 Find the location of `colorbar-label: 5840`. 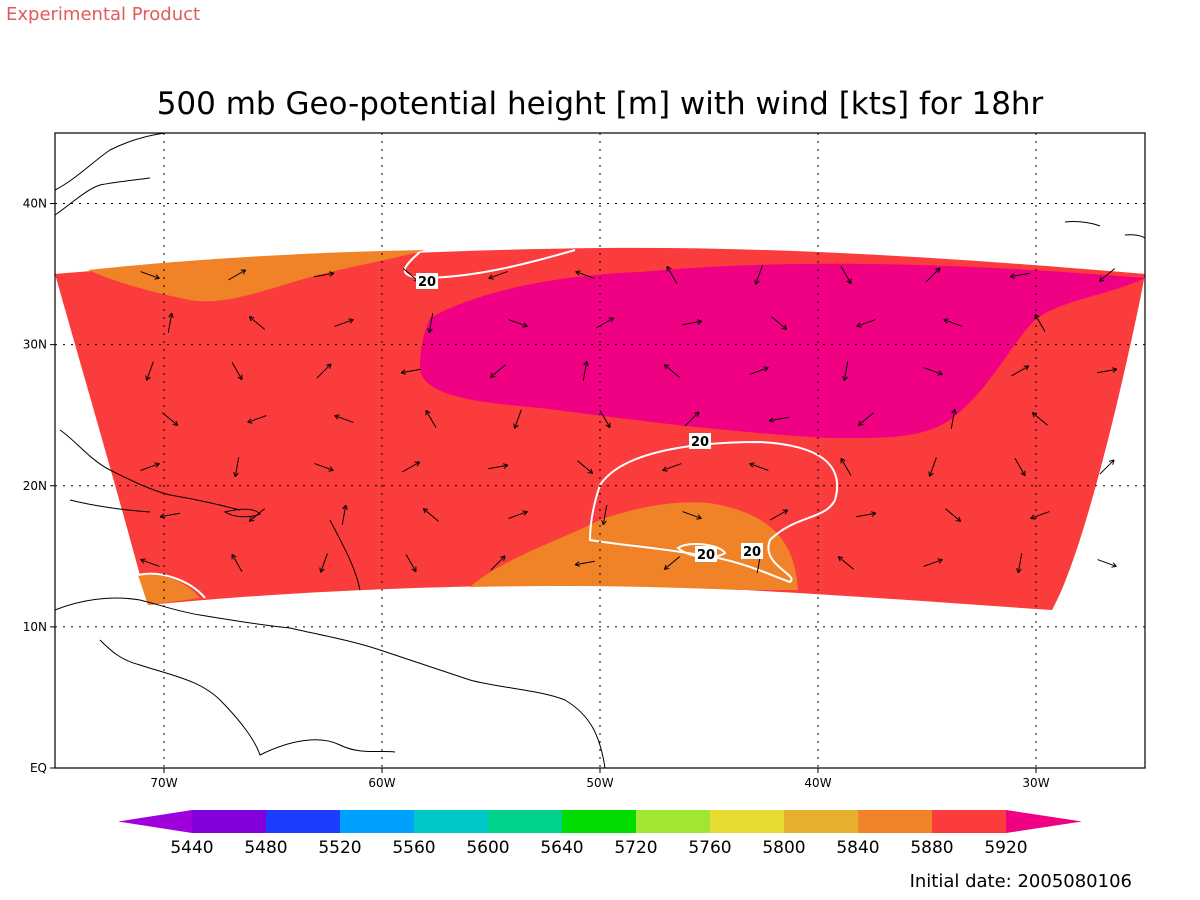

colorbar-label: 5840 is located at coordinates (857, 848).